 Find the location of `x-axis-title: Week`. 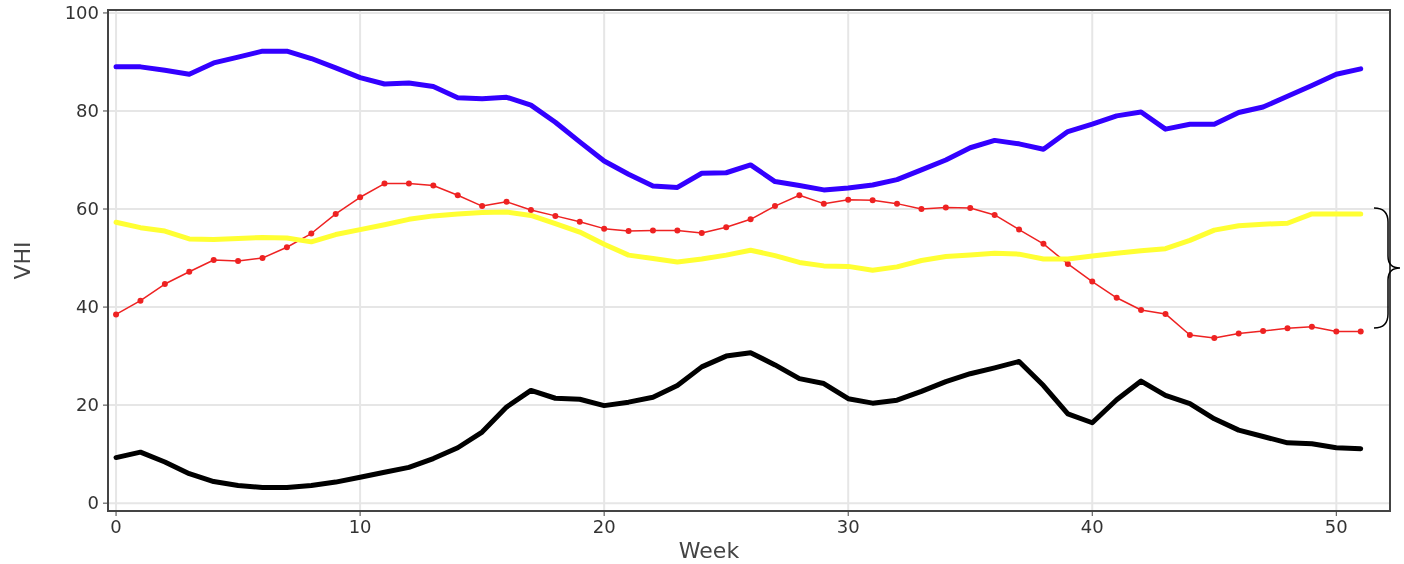

x-axis-title: Week is located at coordinates (709, 550).